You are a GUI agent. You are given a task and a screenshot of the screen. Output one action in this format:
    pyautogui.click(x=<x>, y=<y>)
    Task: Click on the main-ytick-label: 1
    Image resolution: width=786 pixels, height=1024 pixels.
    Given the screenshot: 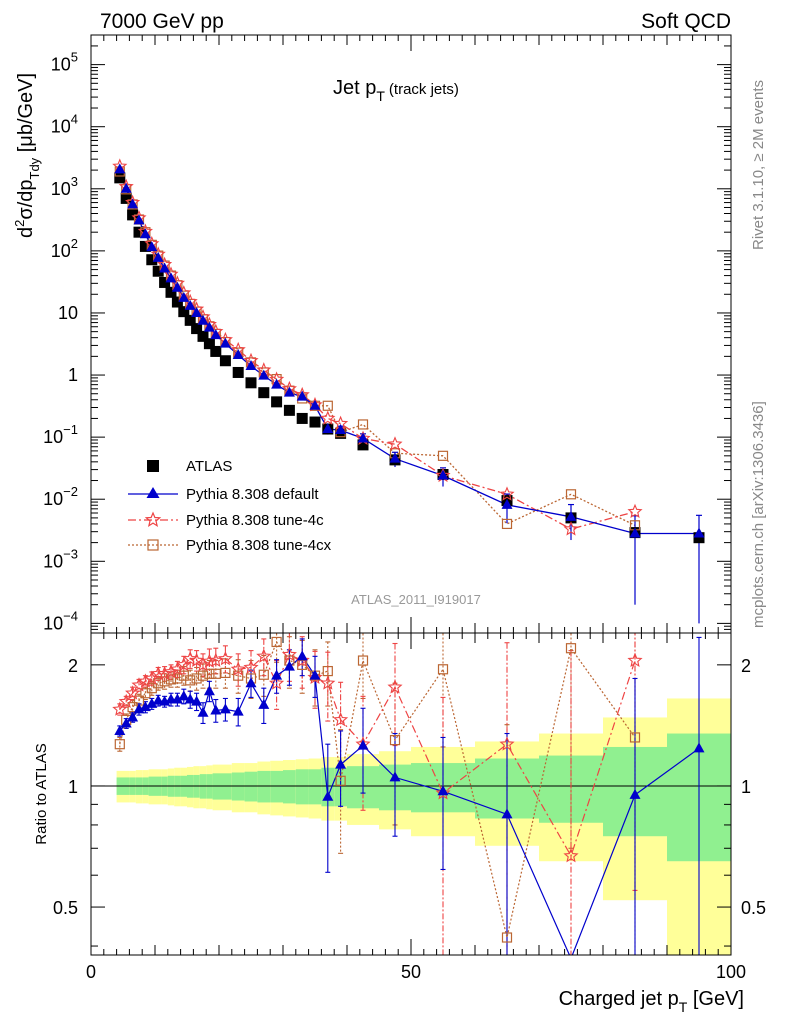 What is the action you would take?
    pyautogui.click(x=73, y=375)
    